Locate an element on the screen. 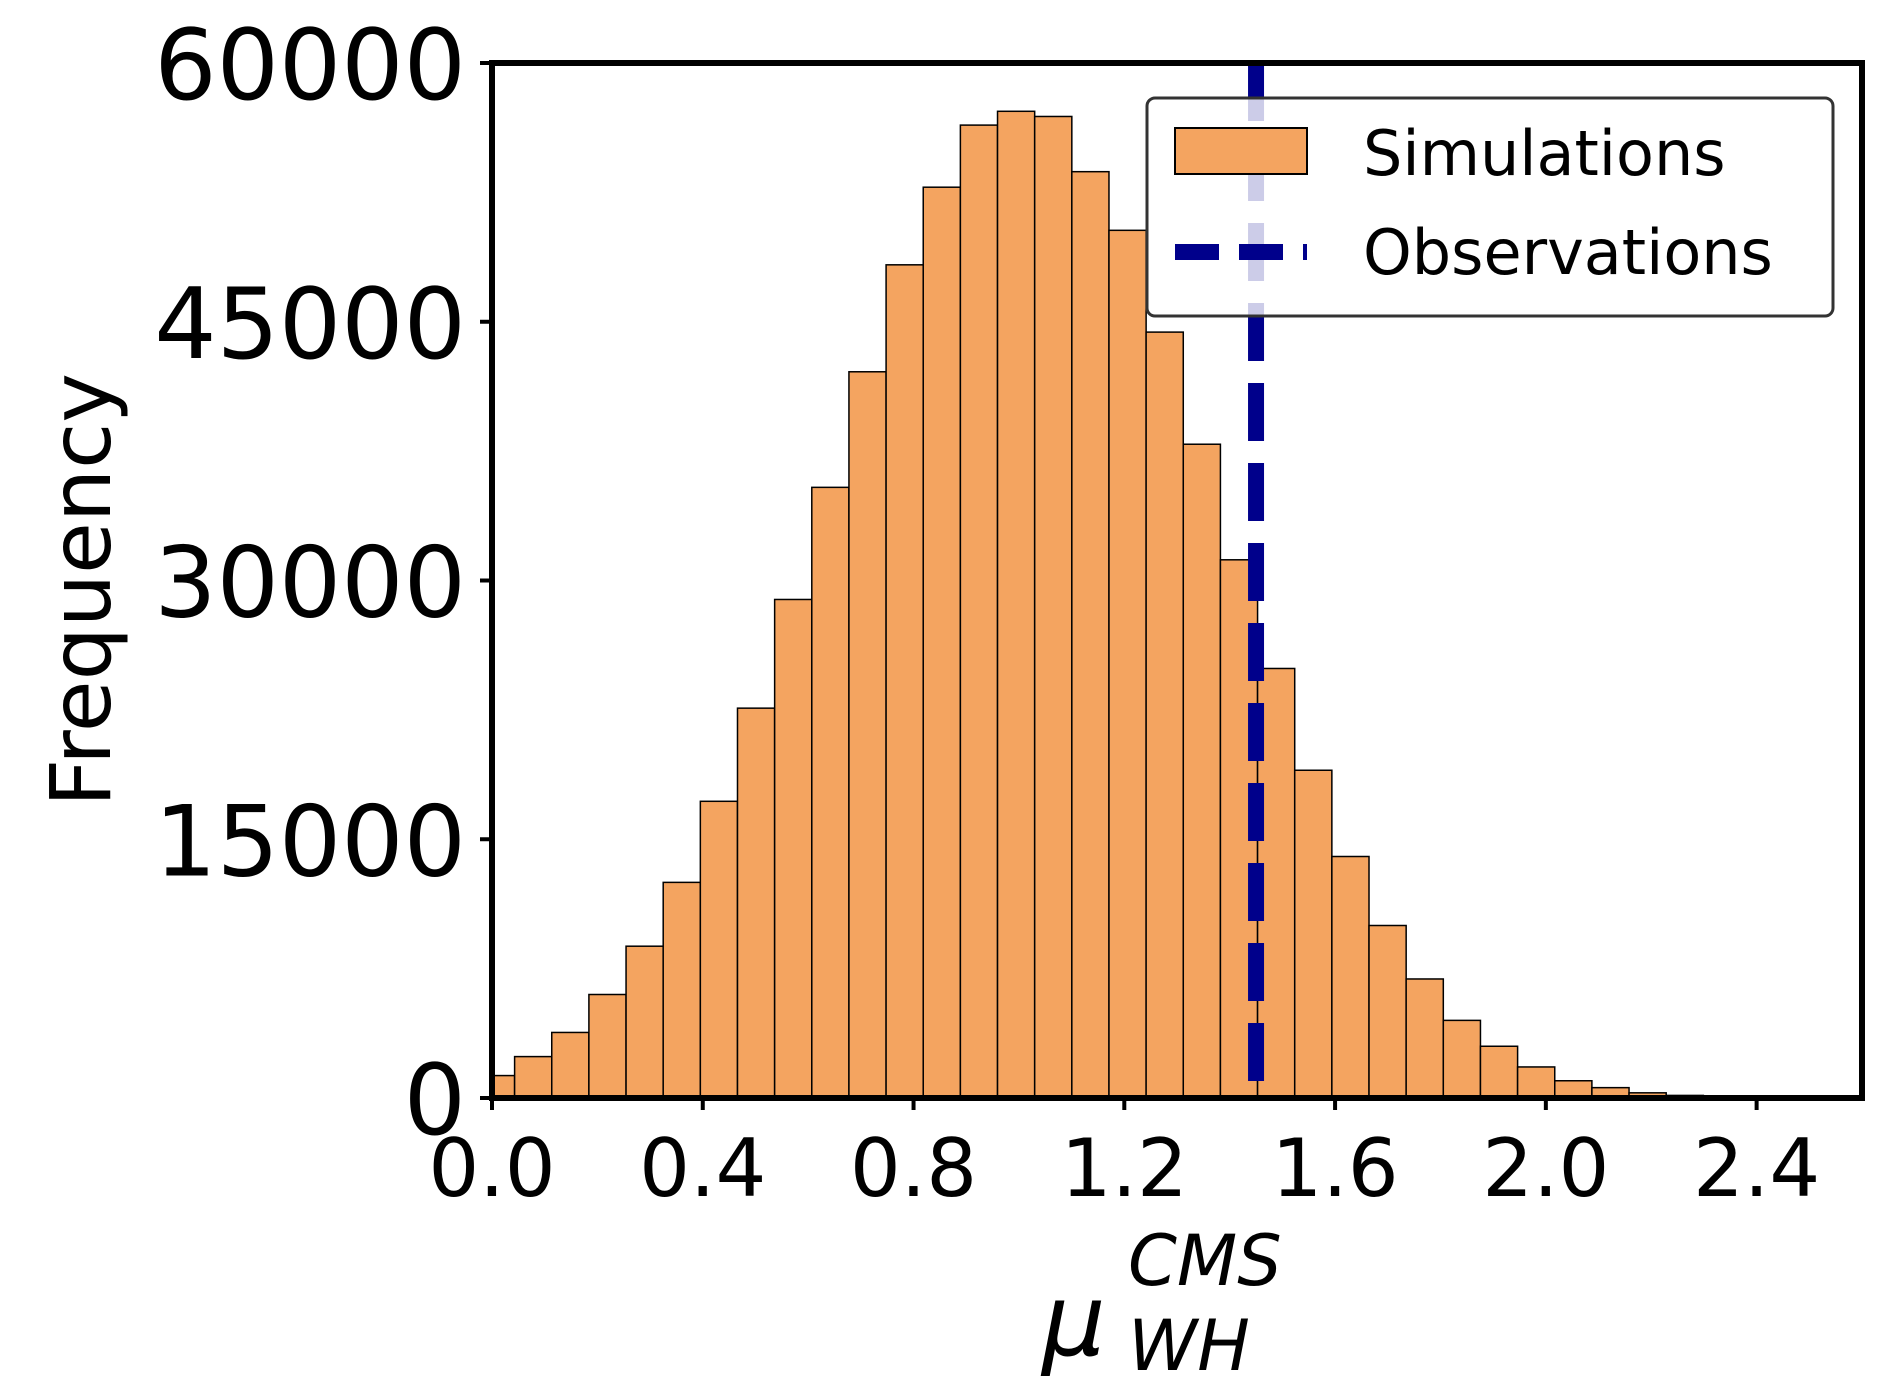 The width and height of the screenshot is (1887, 1395). legend-observations-label: Observations is located at coordinates (1568, 252).